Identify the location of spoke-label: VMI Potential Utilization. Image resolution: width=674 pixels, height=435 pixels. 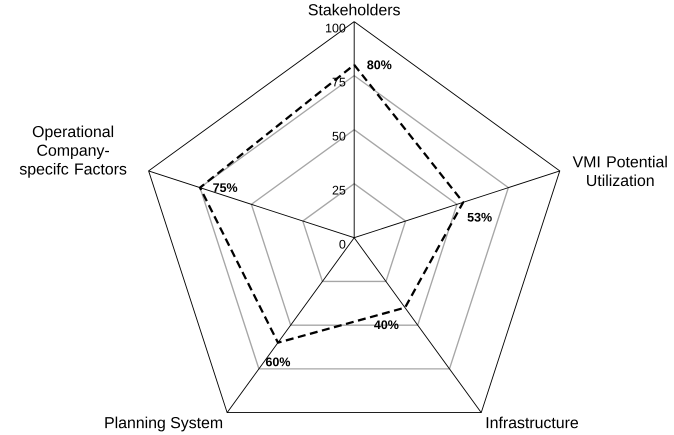
(619, 171).